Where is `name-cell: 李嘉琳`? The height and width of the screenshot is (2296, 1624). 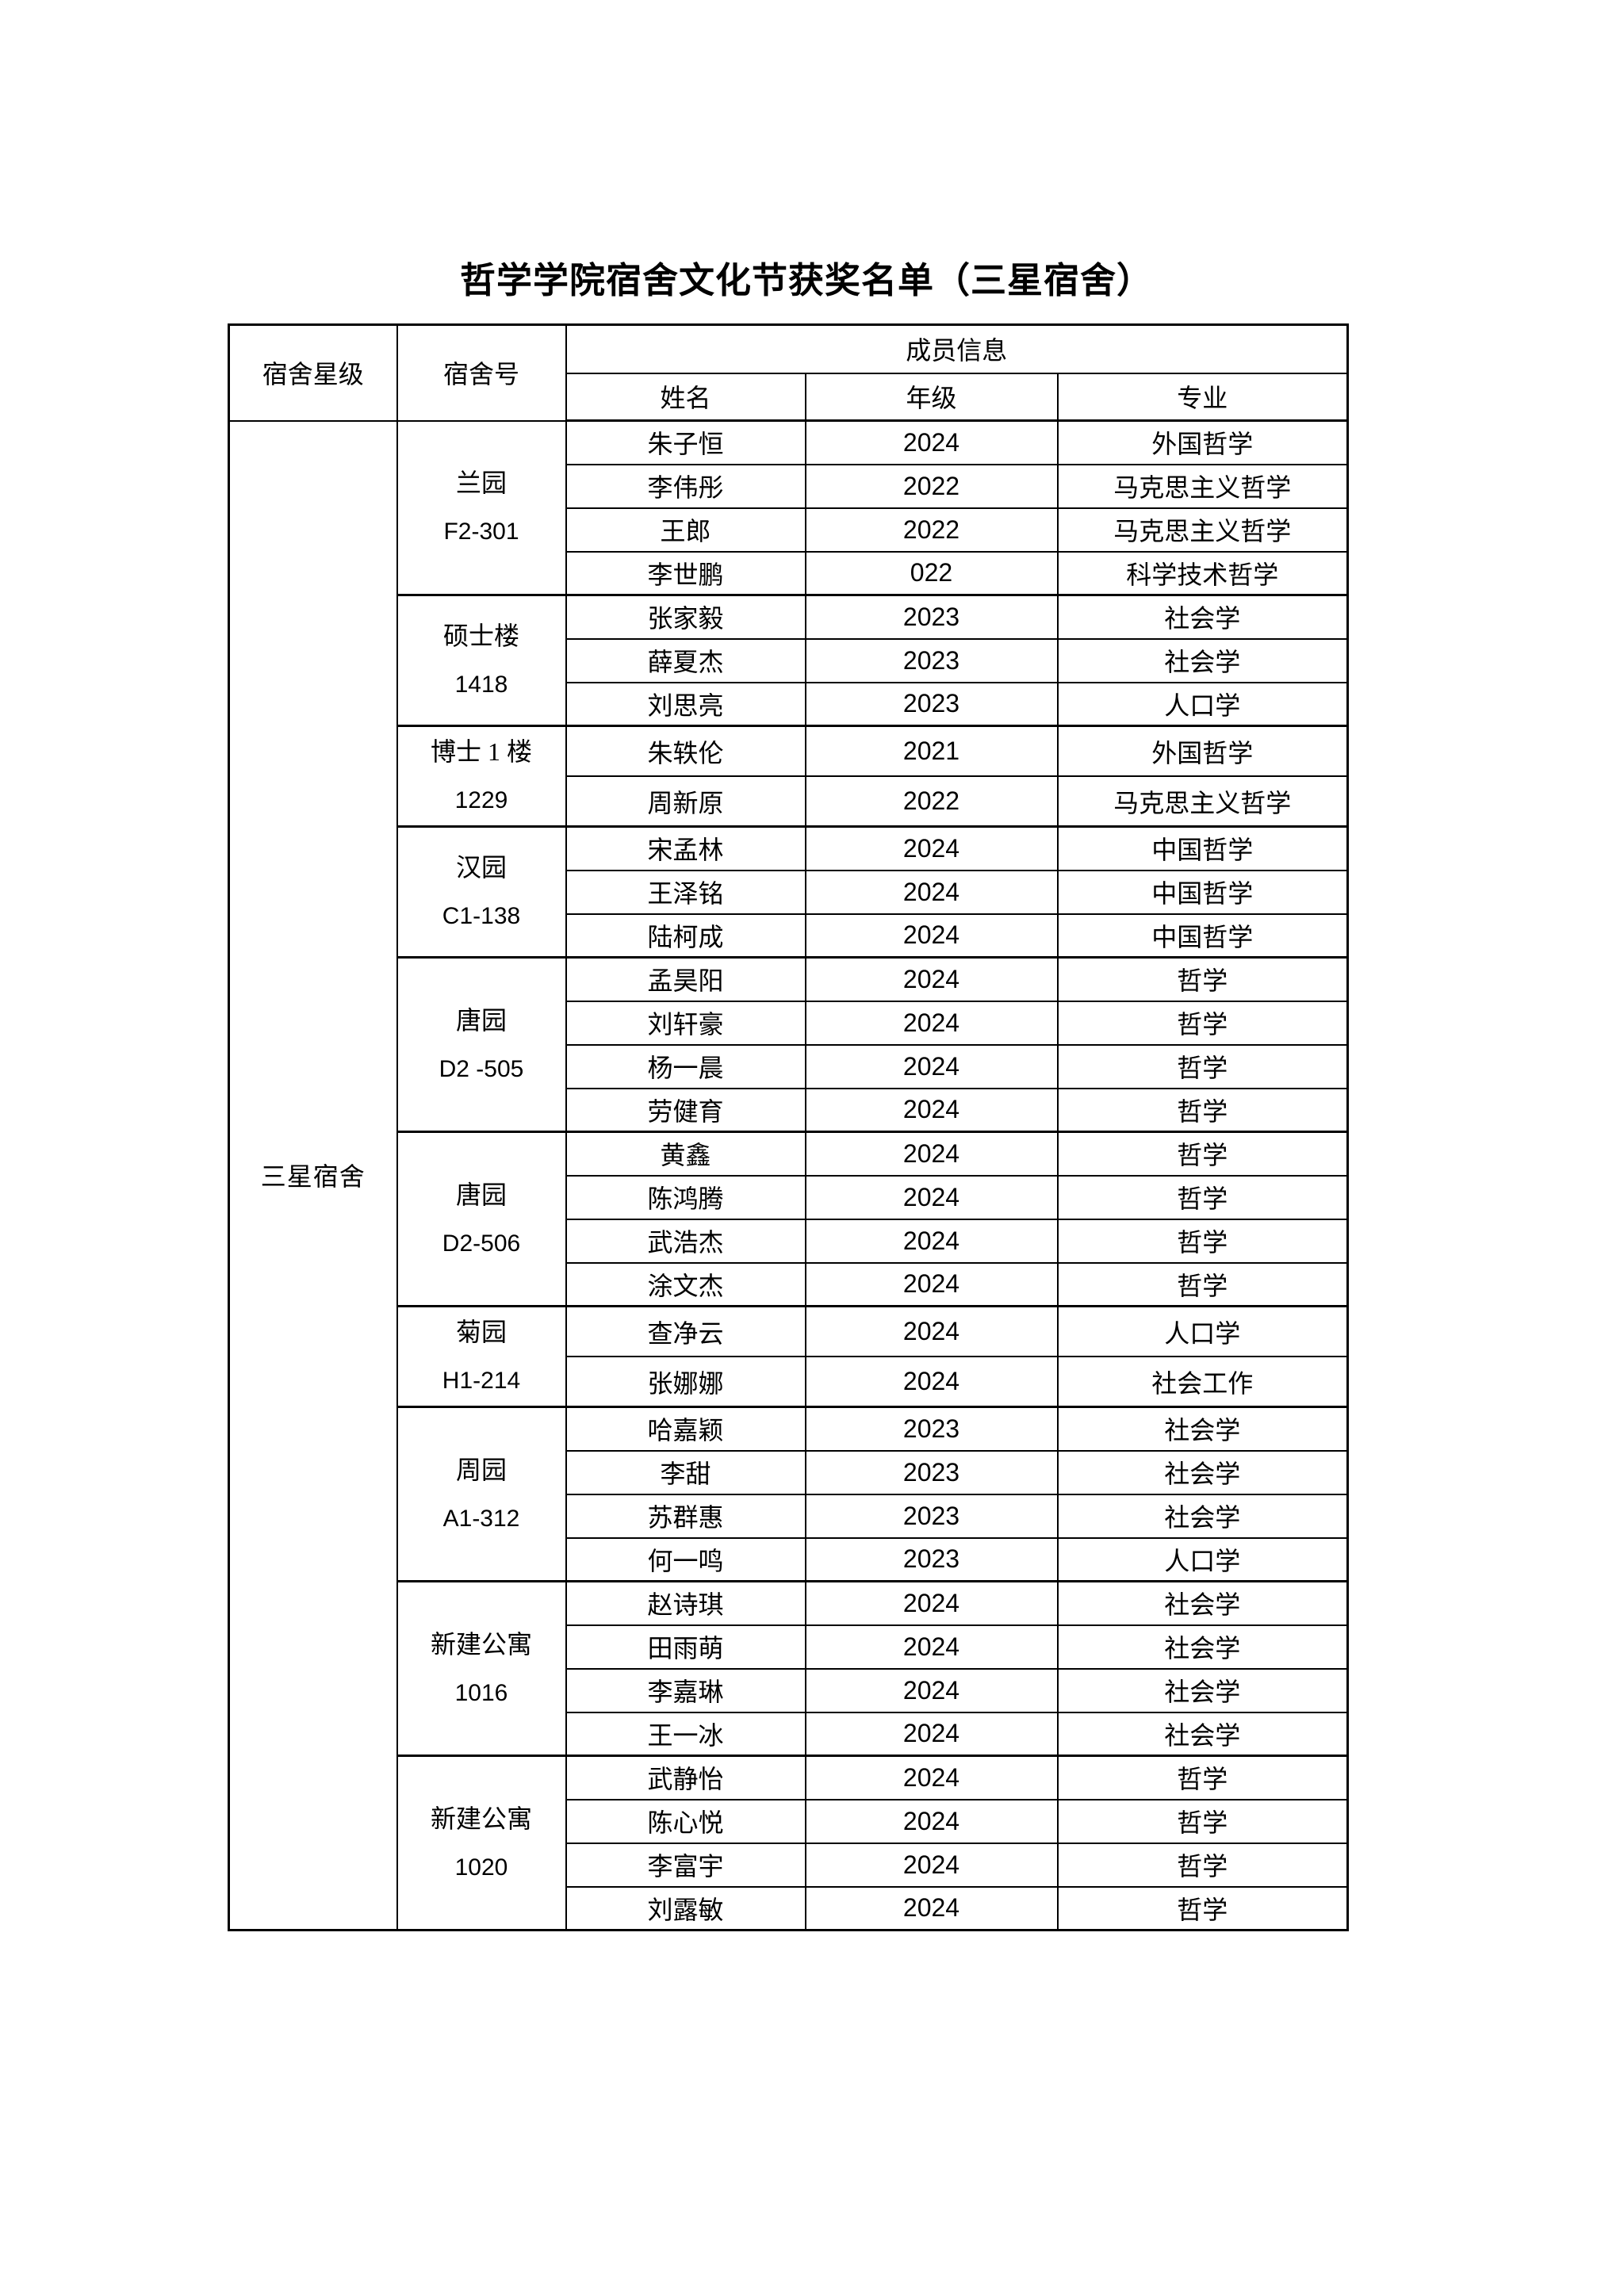 name-cell: 李嘉琳 is located at coordinates (685, 1690).